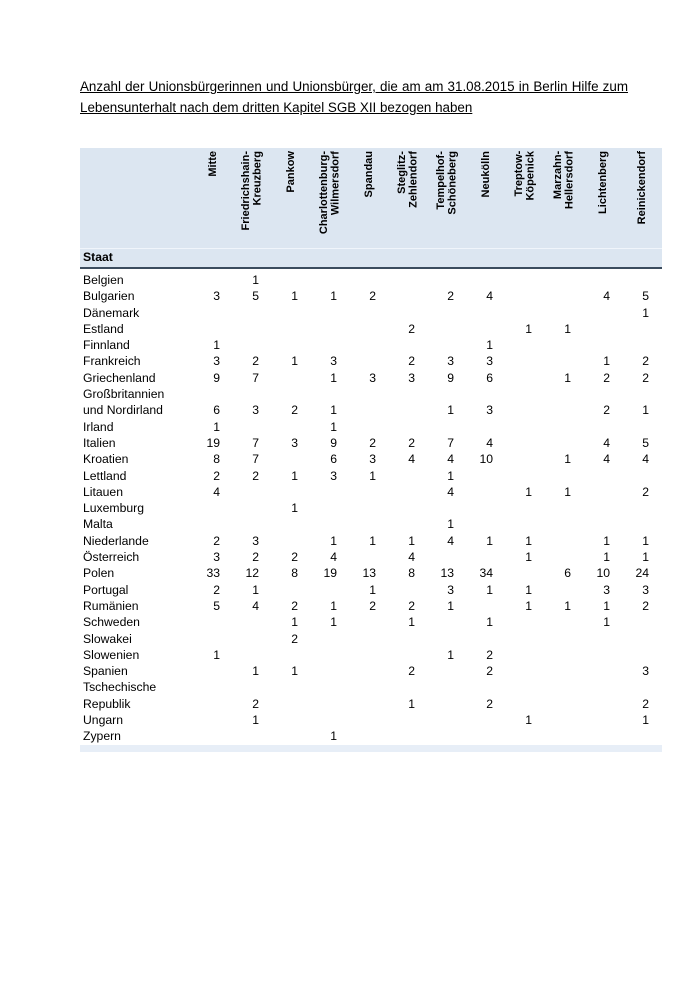 Image resolution: width=700 pixels, height=990 pixels. What do you see at coordinates (98, 426) in the screenshot?
I see `row-label: Irland` at bounding box center [98, 426].